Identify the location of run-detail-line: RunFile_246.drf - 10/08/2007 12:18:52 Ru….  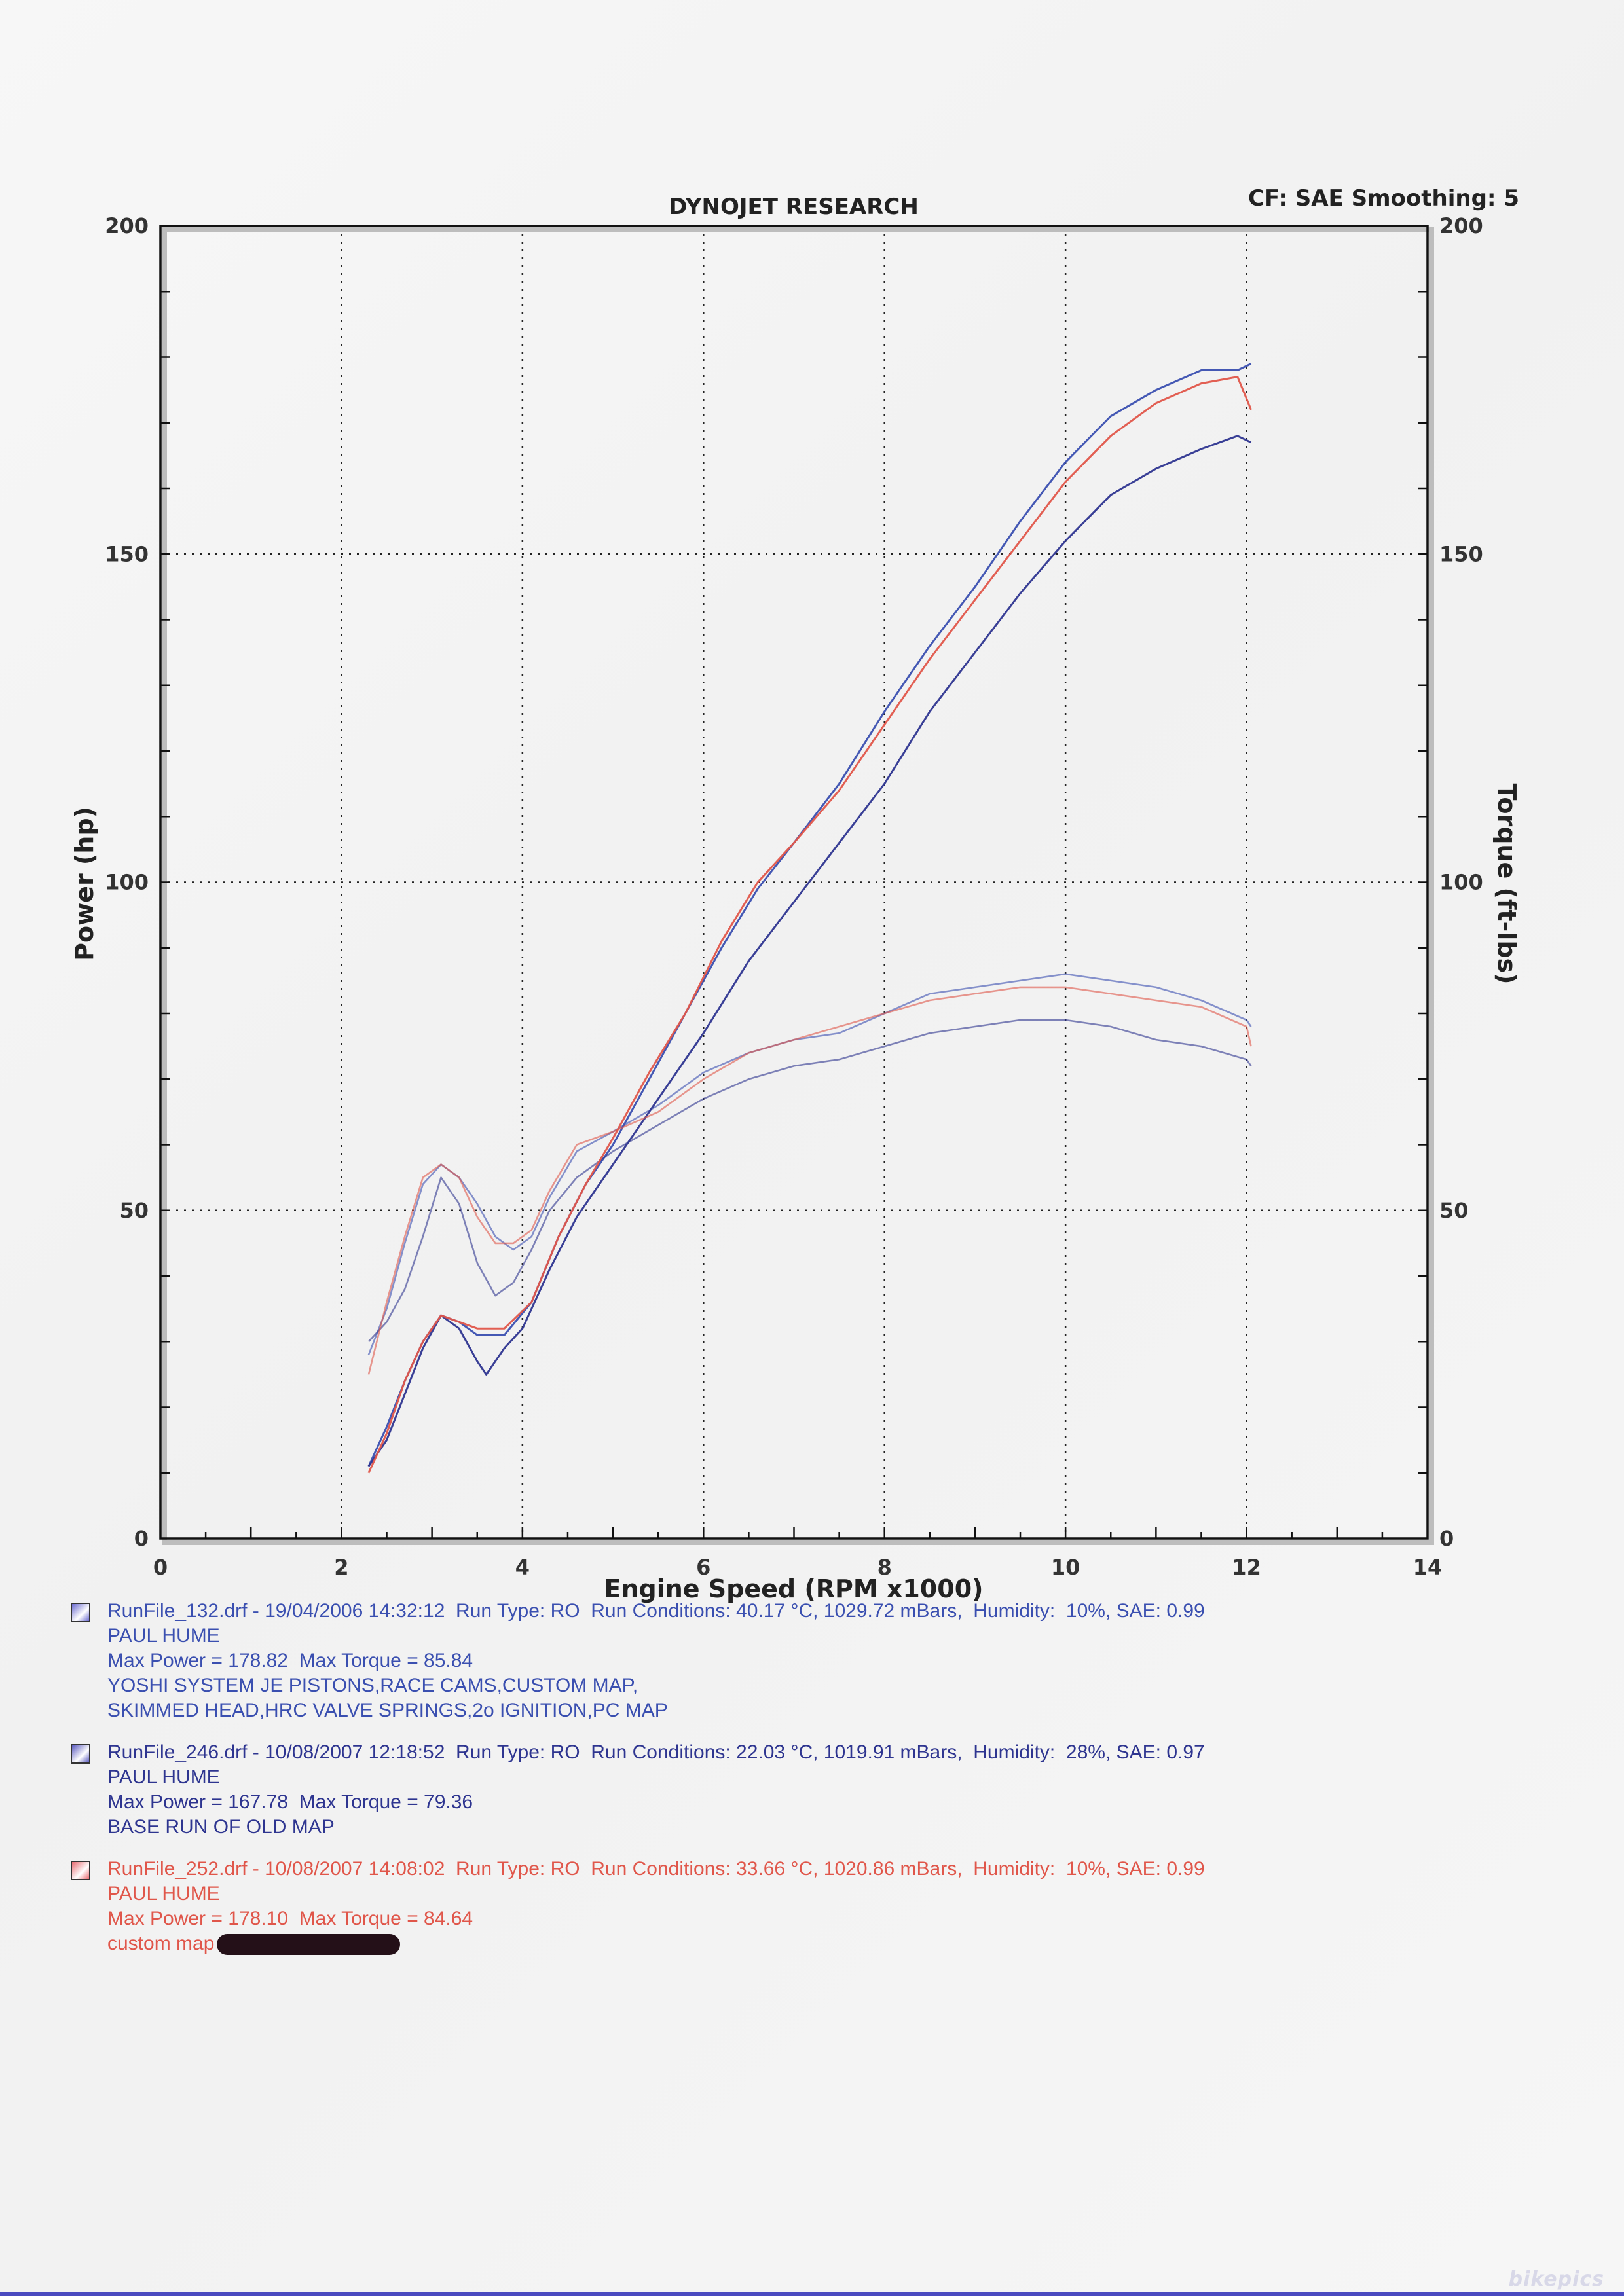
(656, 1752).